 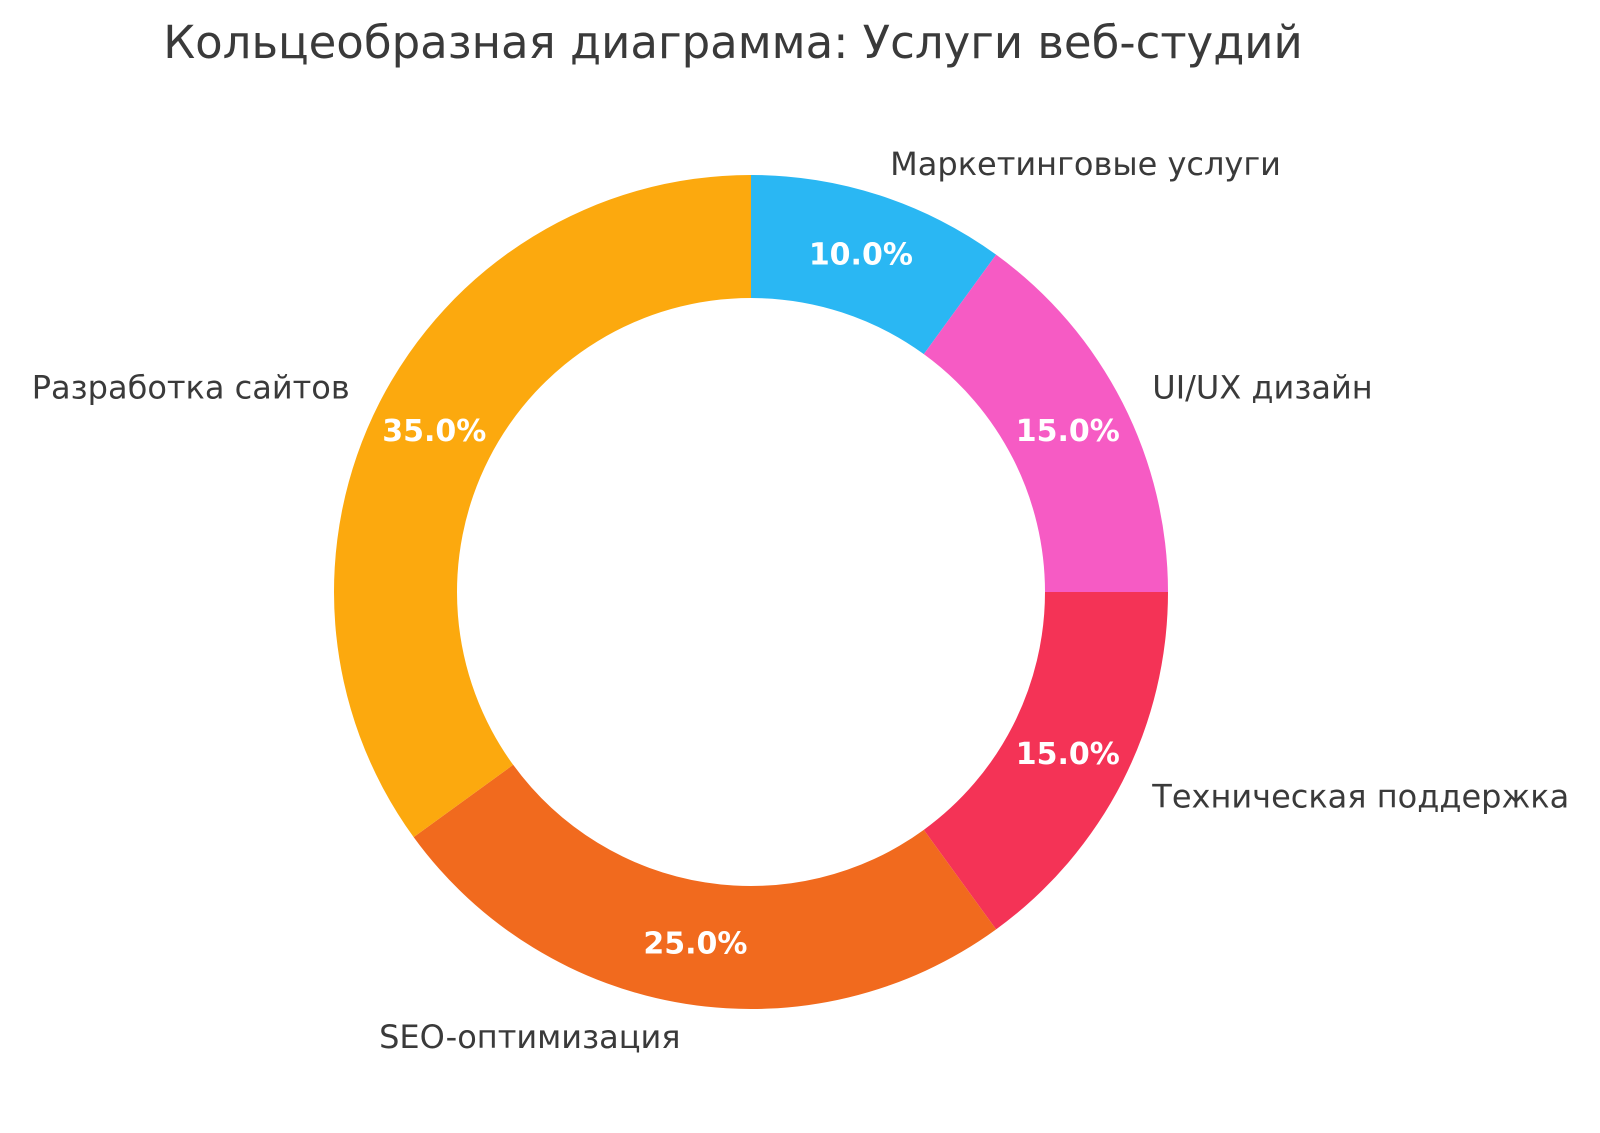 I want to click on segment-category-label-3: SEO-оптимизация, so click(x=529, y=1037).